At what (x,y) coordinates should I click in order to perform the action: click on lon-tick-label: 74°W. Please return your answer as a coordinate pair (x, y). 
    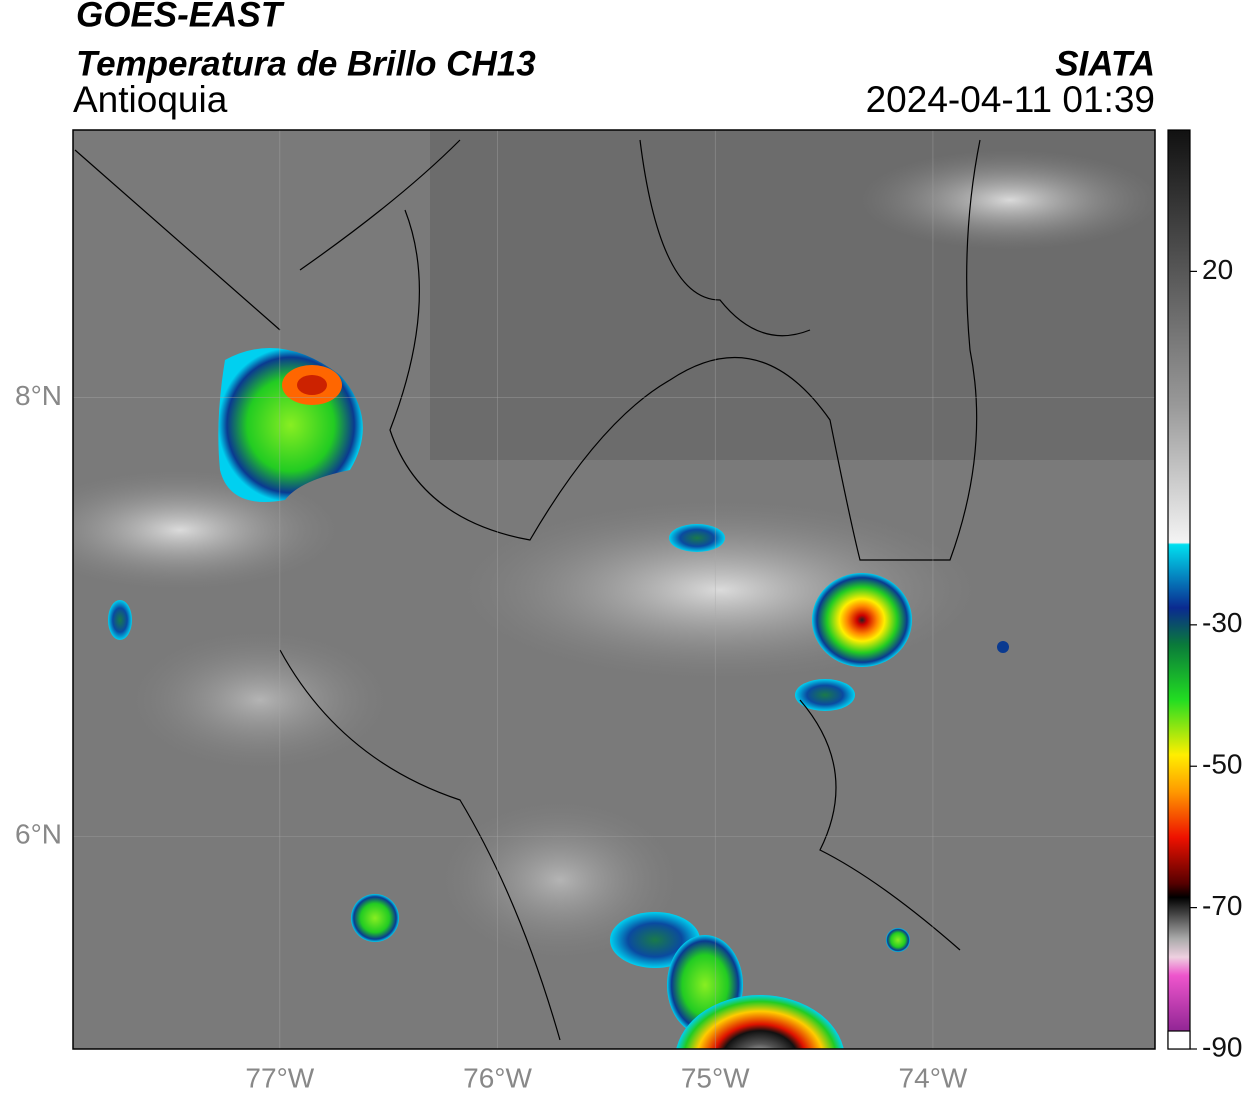
    Looking at the image, I should click on (933, 1077).